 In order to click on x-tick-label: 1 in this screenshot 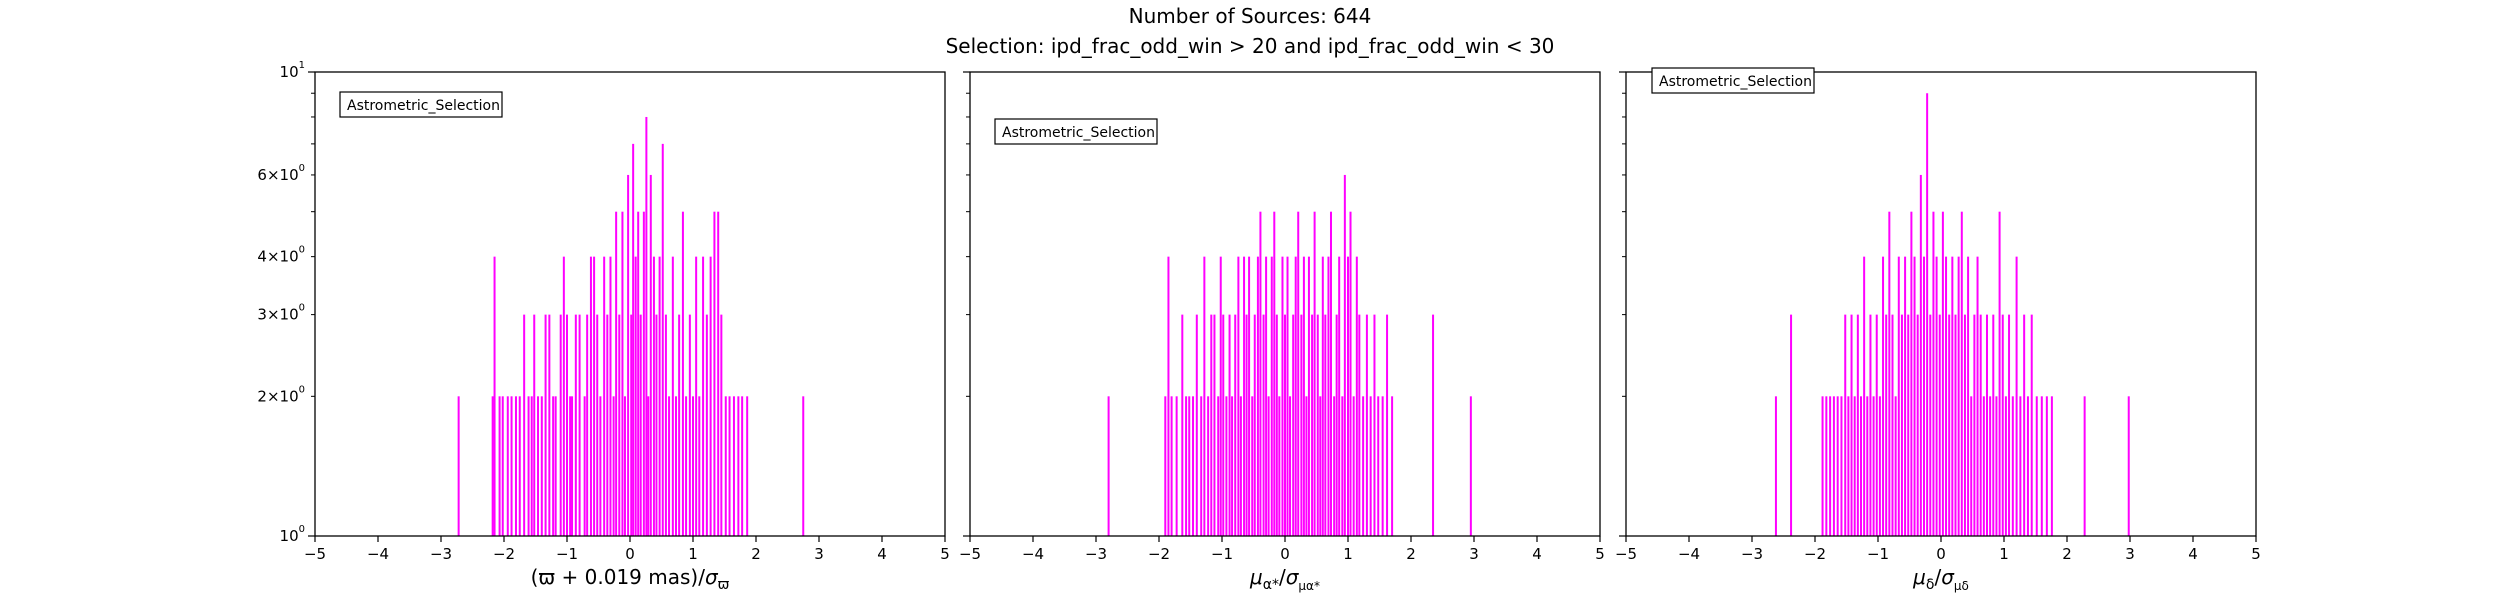, I will do `click(1348, 554)`.